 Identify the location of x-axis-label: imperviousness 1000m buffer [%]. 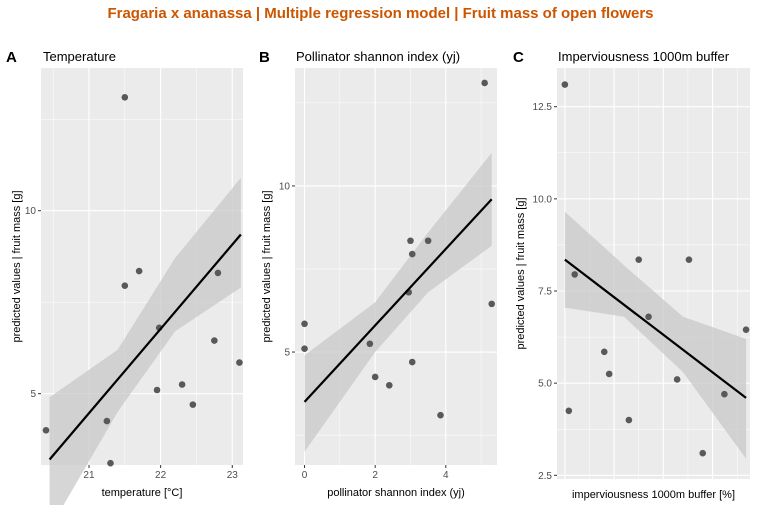
(653, 495).